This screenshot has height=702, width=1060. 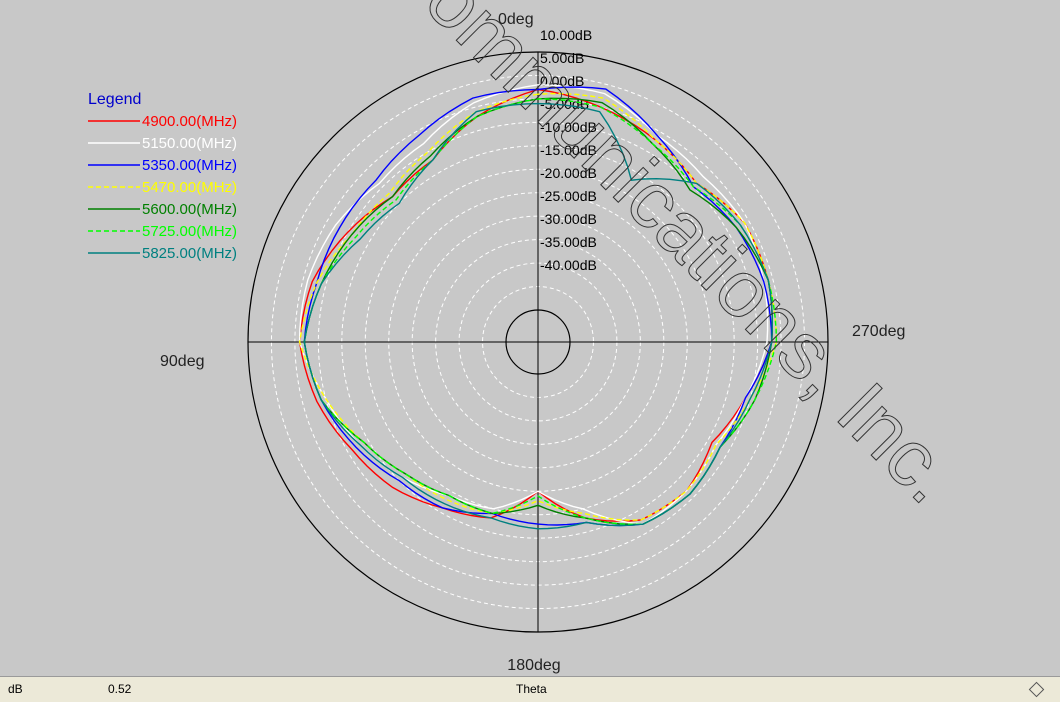 What do you see at coordinates (568, 219) in the screenshot?
I see `radial-tick-label: -30.00dB` at bounding box center [568, 219].